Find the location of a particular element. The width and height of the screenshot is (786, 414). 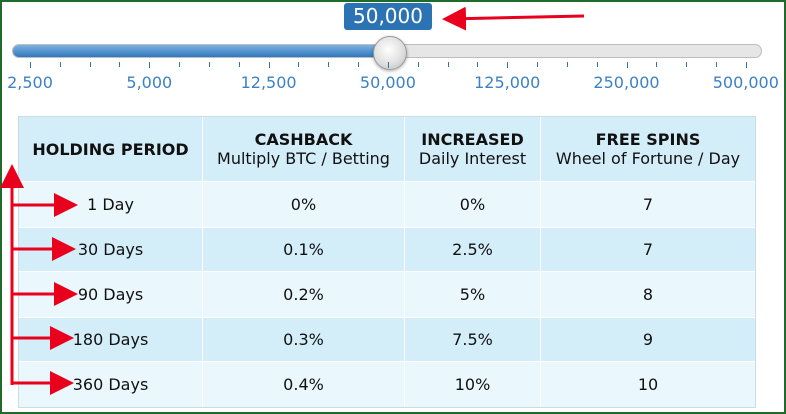

cell-interest: 10% is located at coordinates (473, 384).